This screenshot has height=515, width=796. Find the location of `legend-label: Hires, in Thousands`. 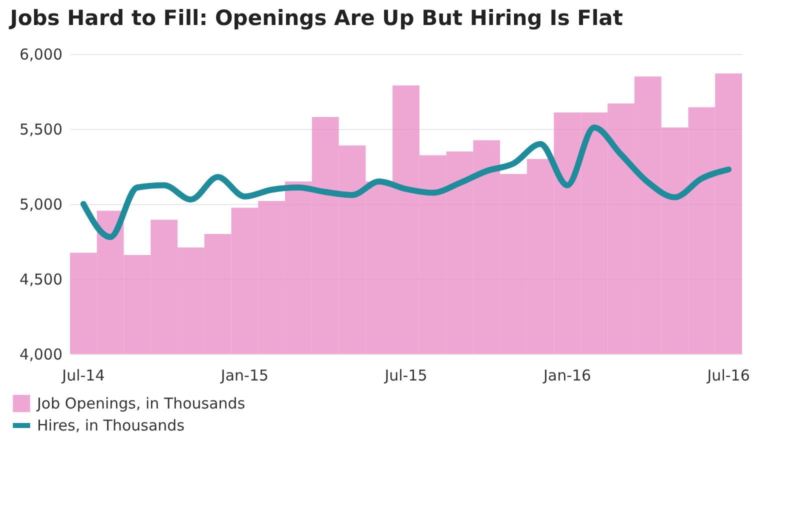

legend-label: Hires, in Thousands is located at coordinates (111, 425).